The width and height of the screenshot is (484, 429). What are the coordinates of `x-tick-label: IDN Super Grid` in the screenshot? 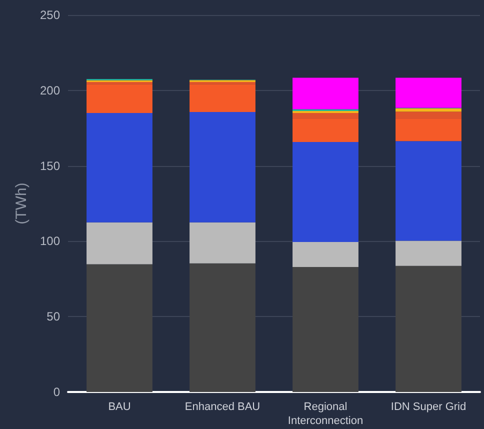 It's located at (428, 407).